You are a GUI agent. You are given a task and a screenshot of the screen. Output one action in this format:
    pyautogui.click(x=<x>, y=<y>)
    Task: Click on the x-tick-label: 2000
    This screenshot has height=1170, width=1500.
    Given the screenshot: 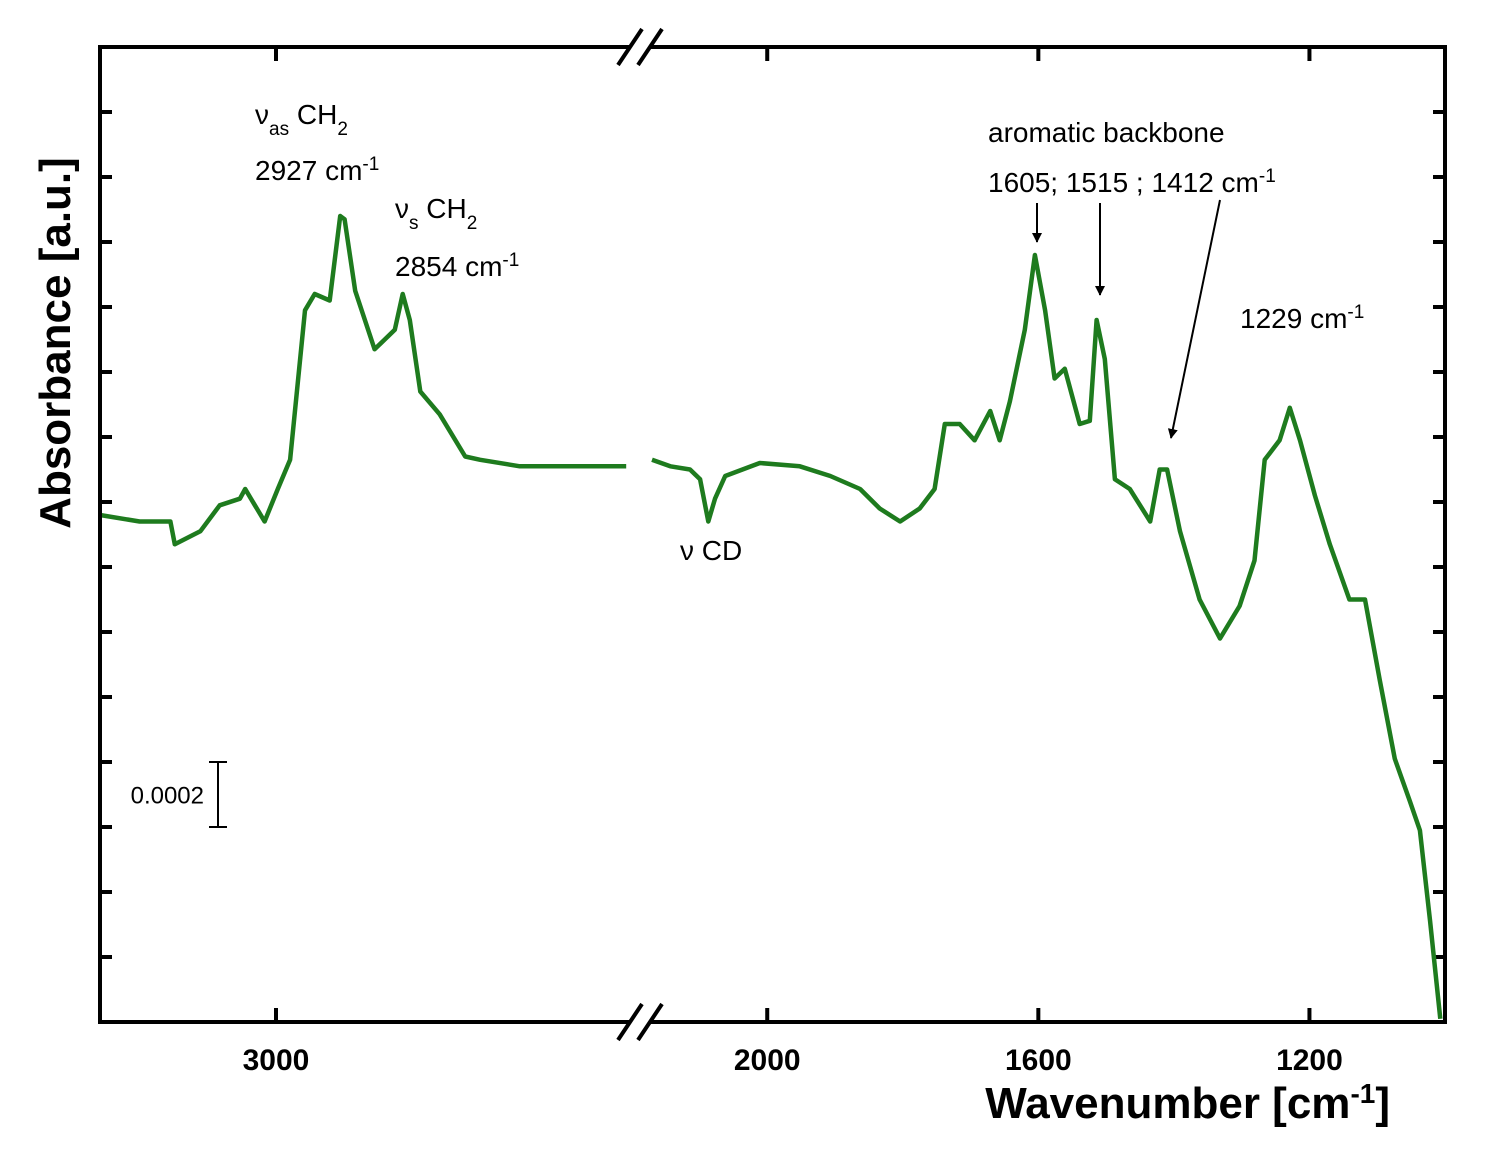 What is the action you would take?
    pyautogui.click(x=767, y=1060)
    